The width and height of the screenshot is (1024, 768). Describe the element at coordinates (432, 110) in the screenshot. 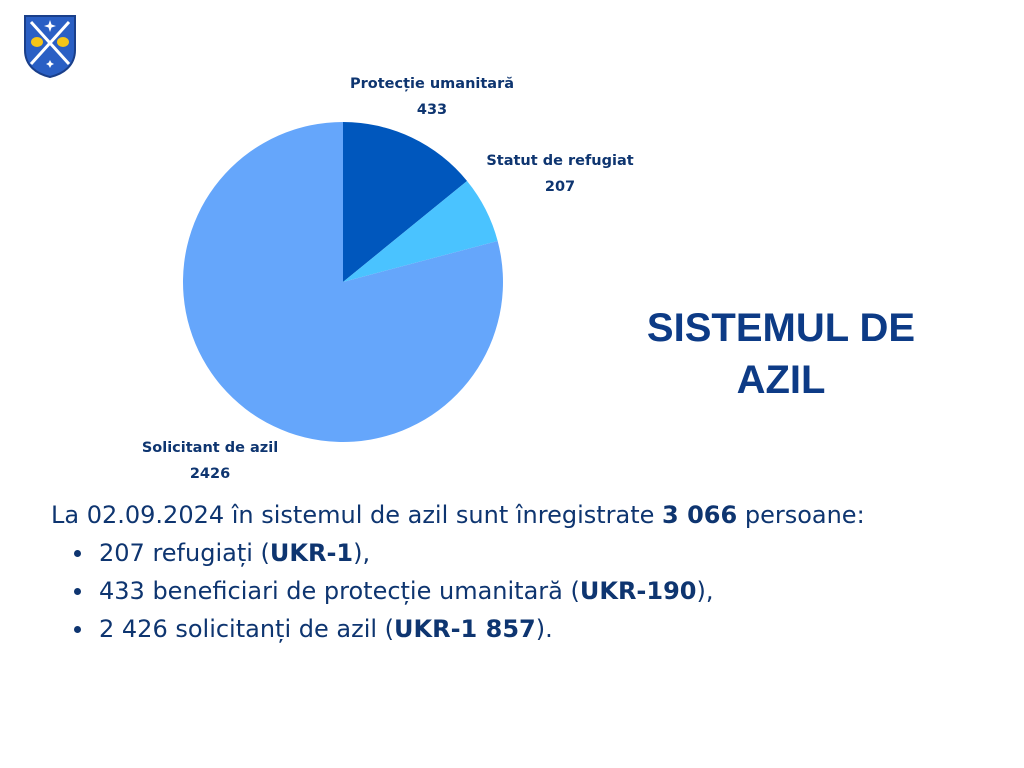

I see `slice-value-label: 433` at that location.